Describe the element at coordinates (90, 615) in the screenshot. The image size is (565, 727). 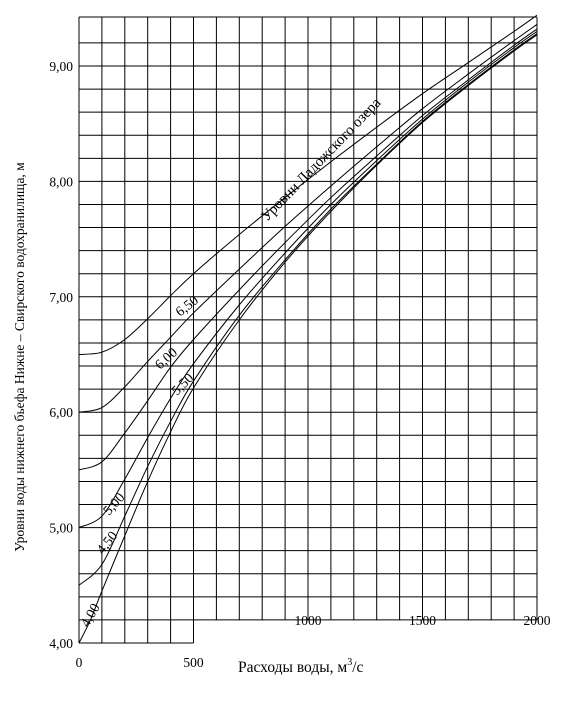
I see `series-label: 4,00` at that location.